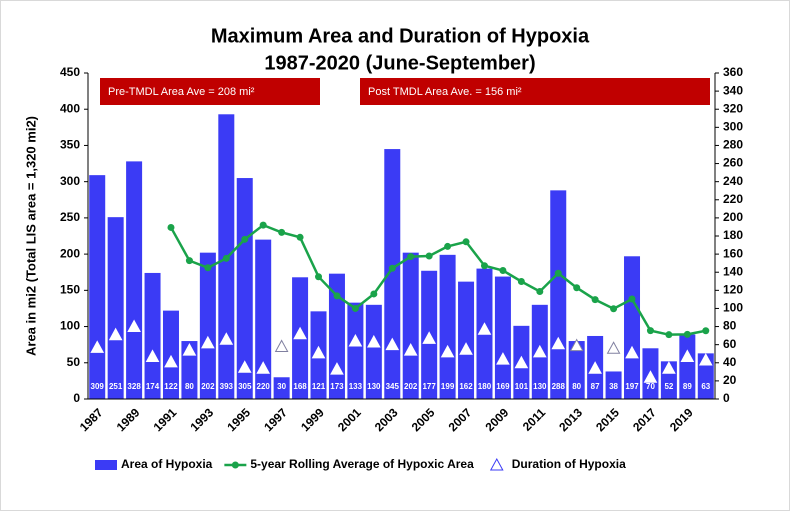 Image resolution: width=791 pixels, height=517 pixels. I want to click on bar-value-label: 101, so click(522, 386).